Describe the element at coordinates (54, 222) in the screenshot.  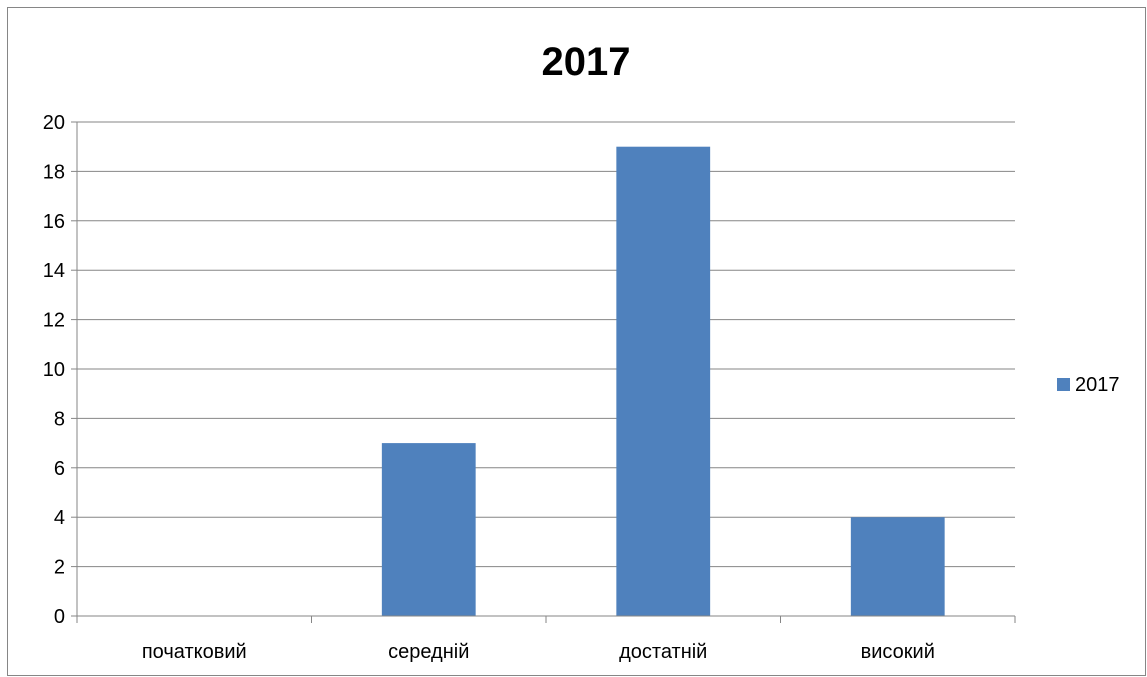
I see `y-tick-label: 16` at that location.